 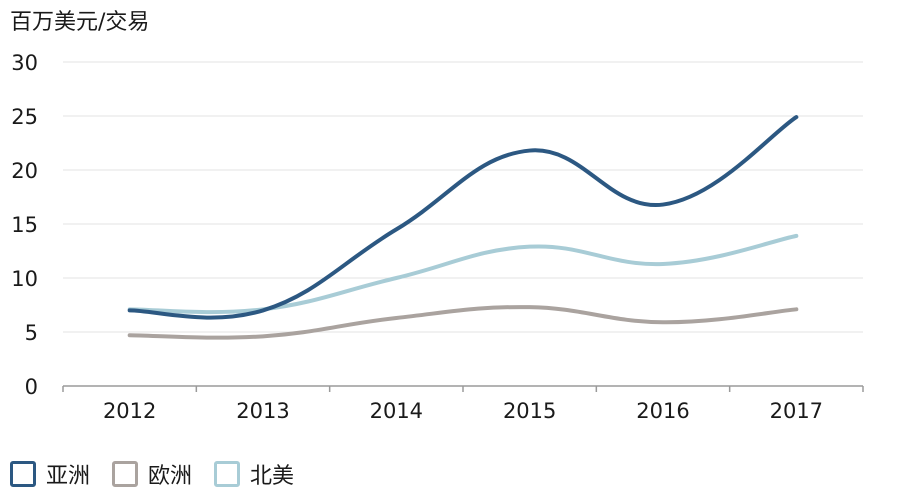 What do you see at coordinates (463, 411) in the screenshot?
I see `x-axis-ticks: 2012 2013 2014 2015 2016 2017` at bounding box center [463, 411].